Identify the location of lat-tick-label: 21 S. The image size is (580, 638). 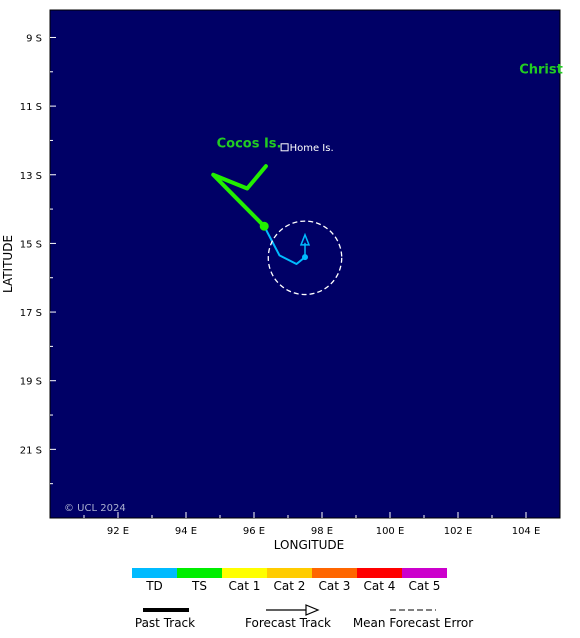
(31, 450).